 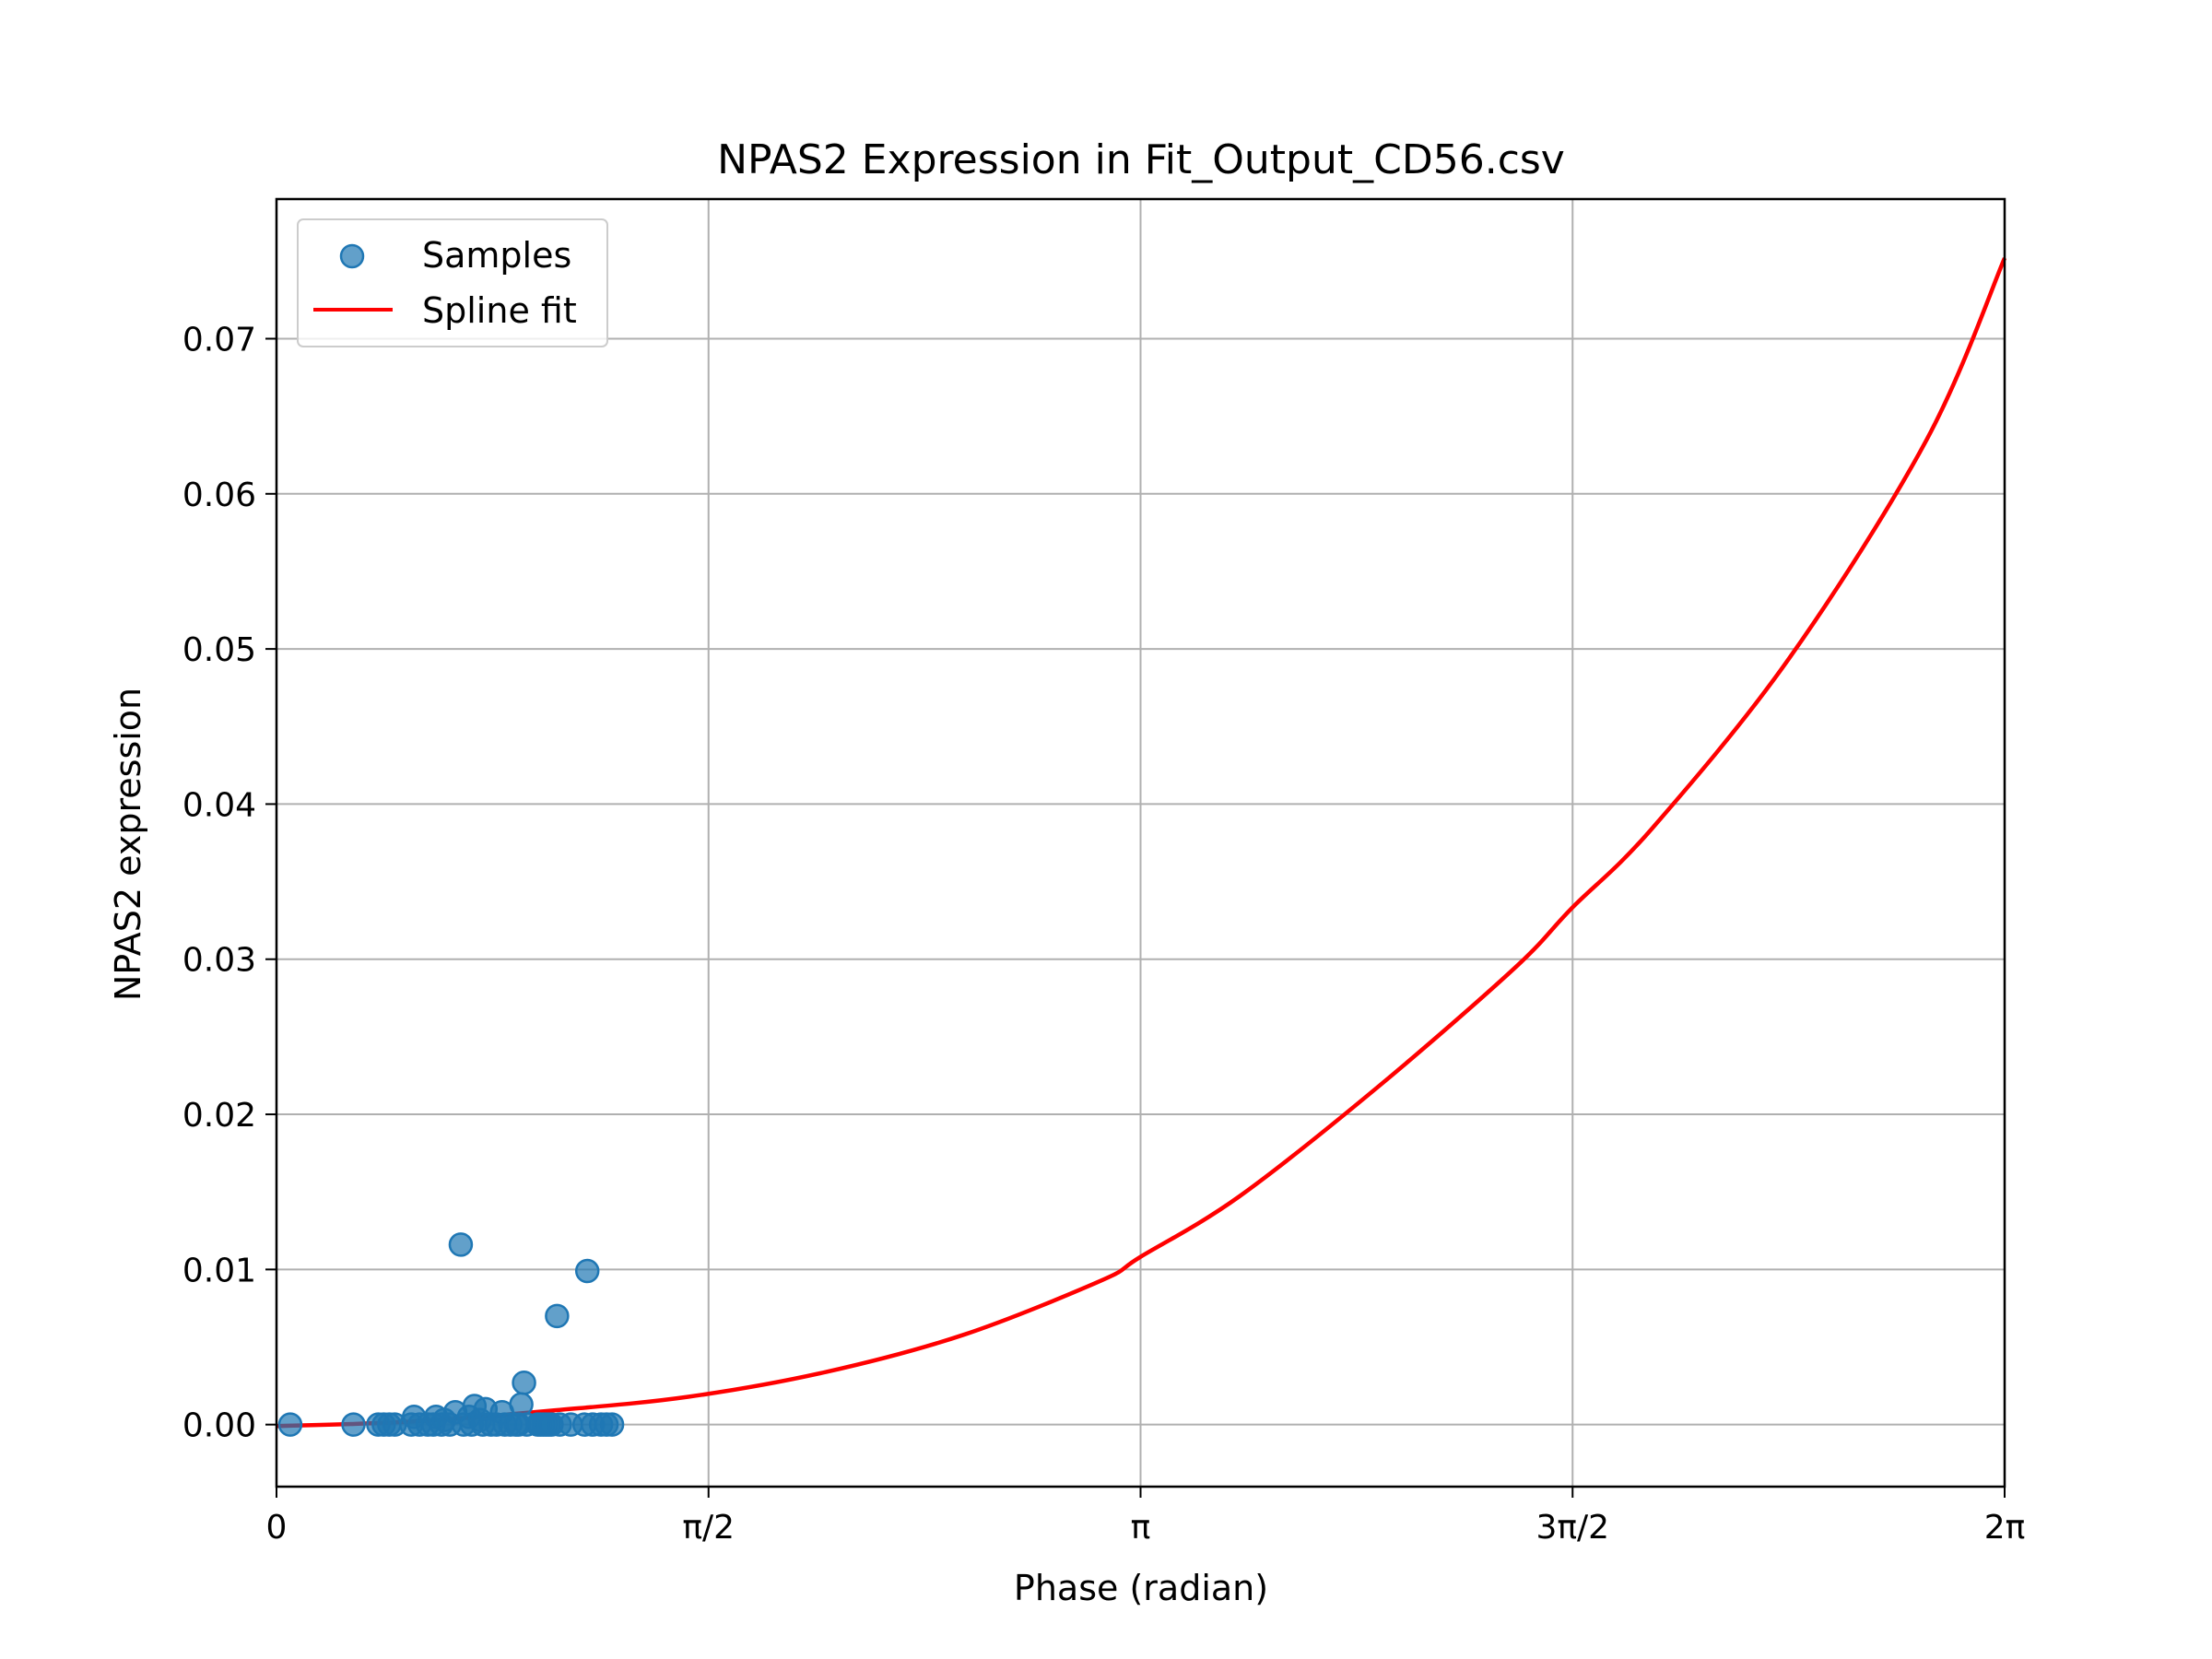 I want to click on y-tick-label: 0.02, so click(x=219, y=1116).